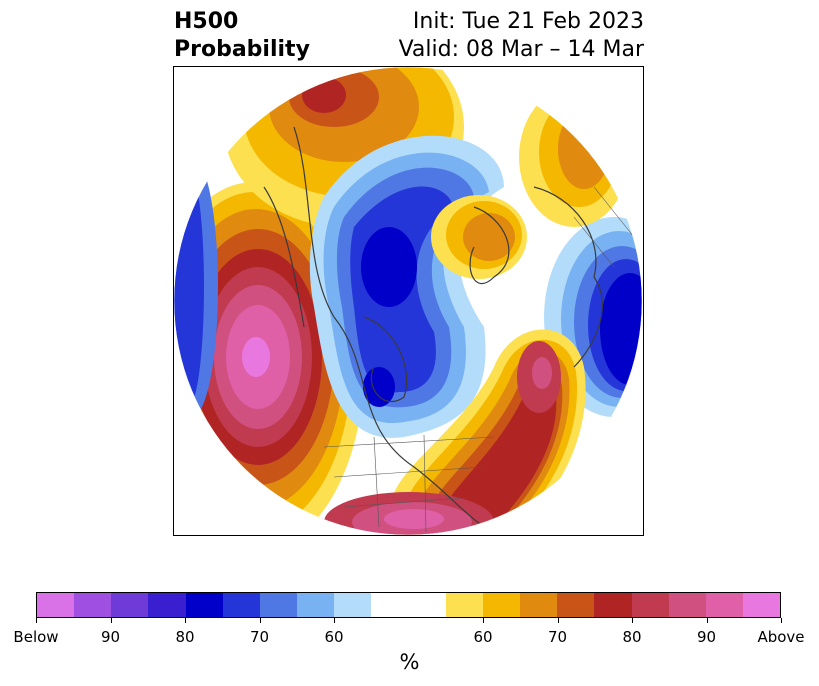 The image size is (819, 686). What do you see at coordinates (206, 21) in the screenshot?
I see `title-line-1: H500` at bounding box center [206, 21].